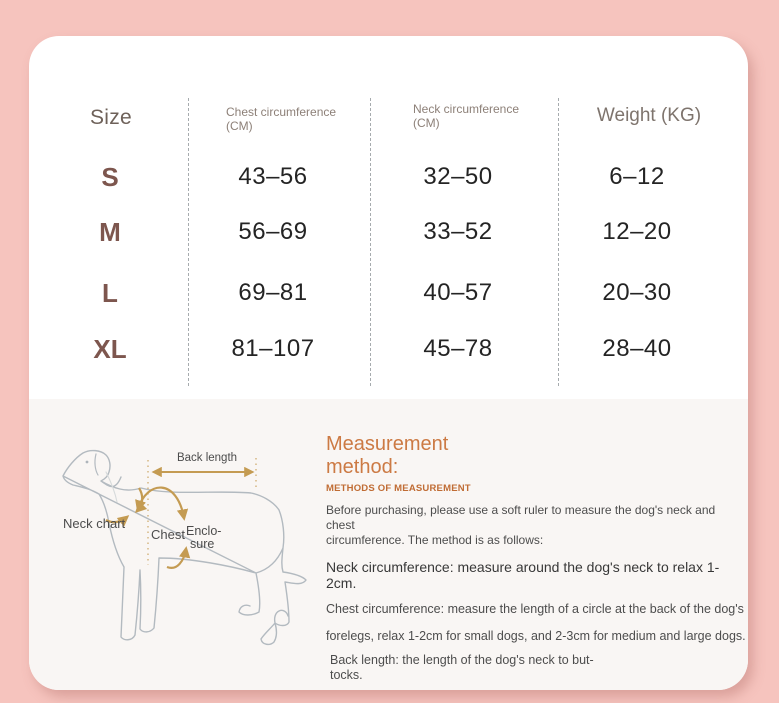 This screenshot has width=779, height=703. Describe the element at coordinates (458, 231) in the screenshot. I see `neck-cell: 33–52` at that location.